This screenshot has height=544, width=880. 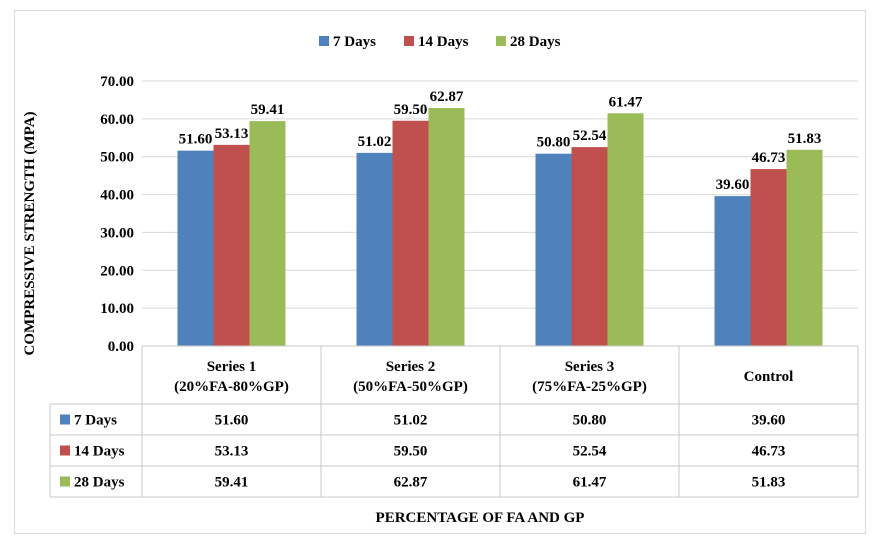 I want to click on y-tick-label: 20.00, so click(x=117, y=271).